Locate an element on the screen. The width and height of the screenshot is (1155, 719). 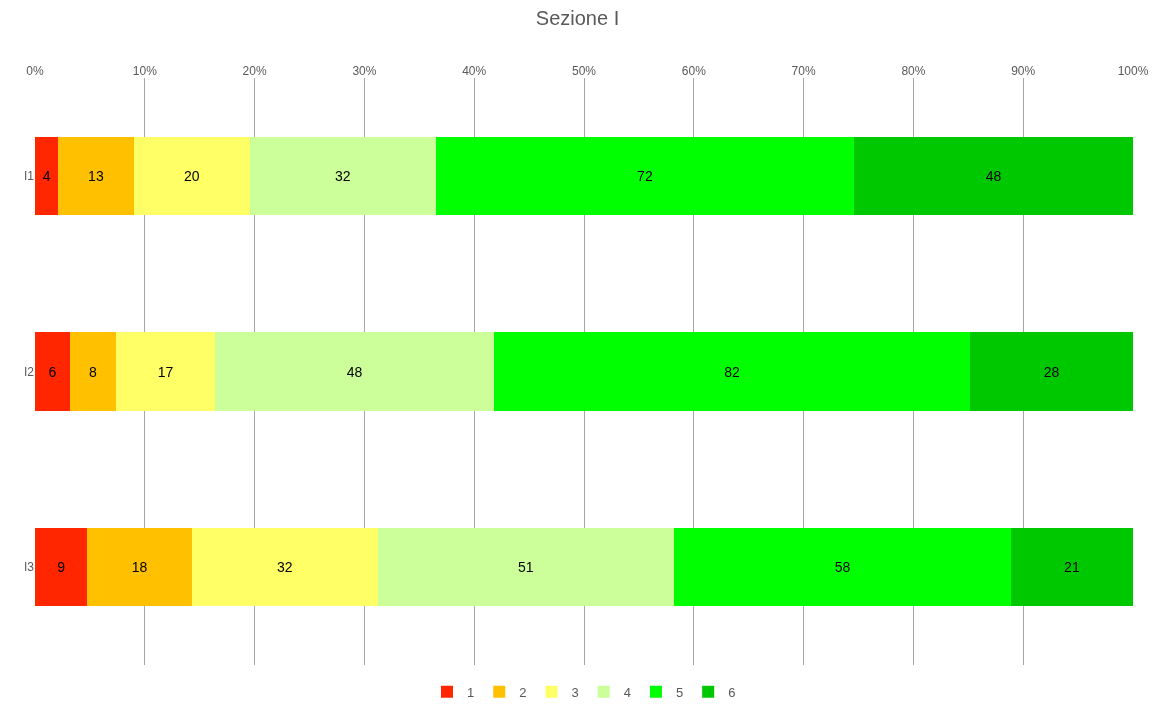
data-label: 28 is located at coordinates (1051, 371).